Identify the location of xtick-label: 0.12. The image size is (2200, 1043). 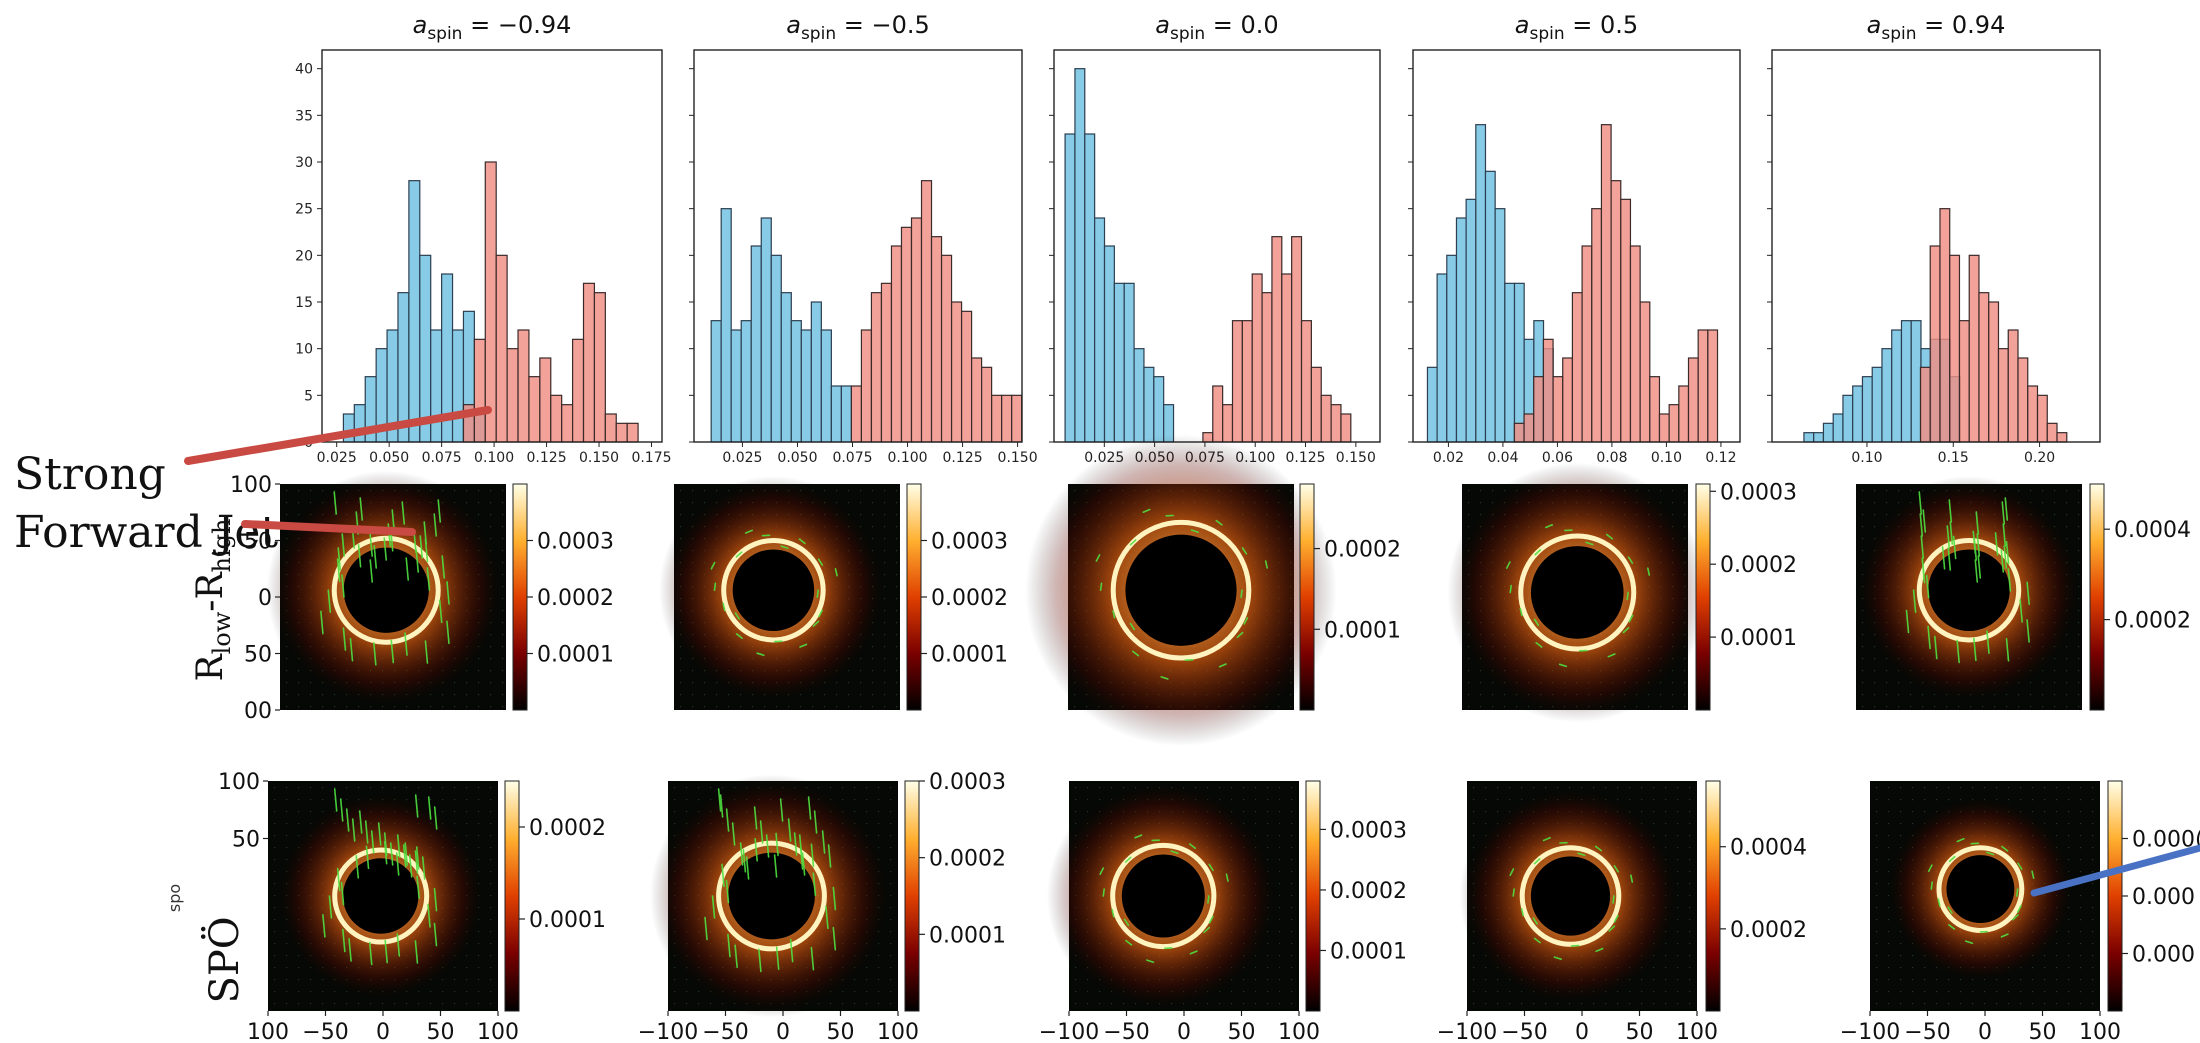
(1720, 458).